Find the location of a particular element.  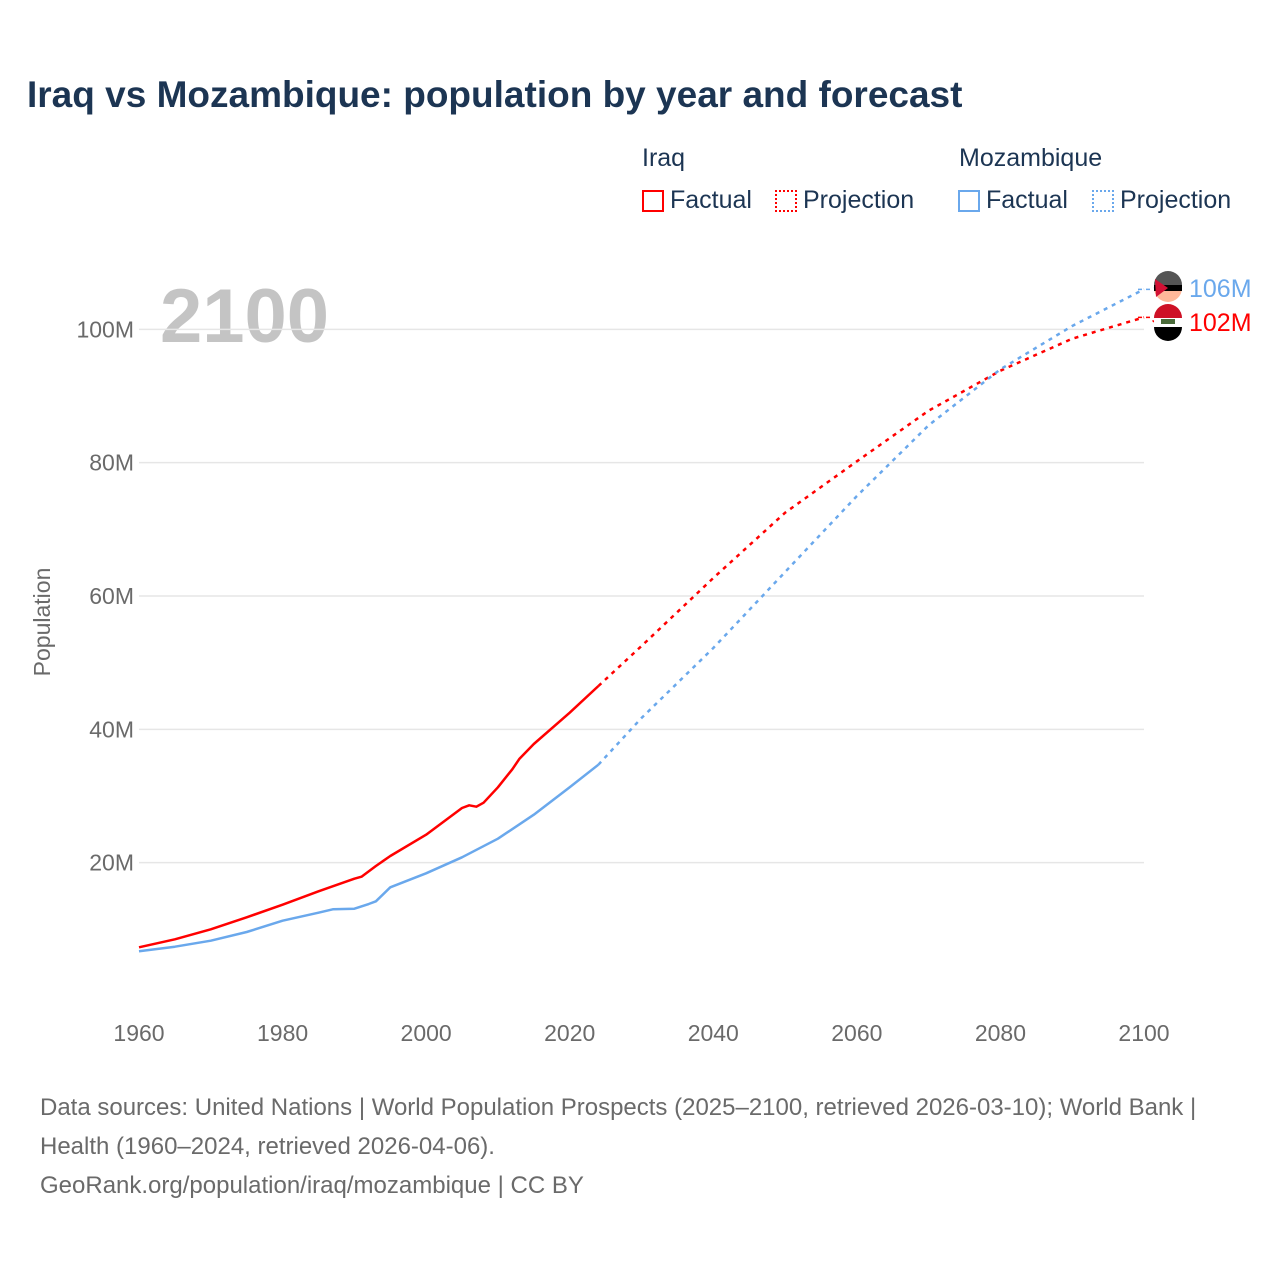

mozambique-end-label: 106M is located at coordinates (1220, 289).